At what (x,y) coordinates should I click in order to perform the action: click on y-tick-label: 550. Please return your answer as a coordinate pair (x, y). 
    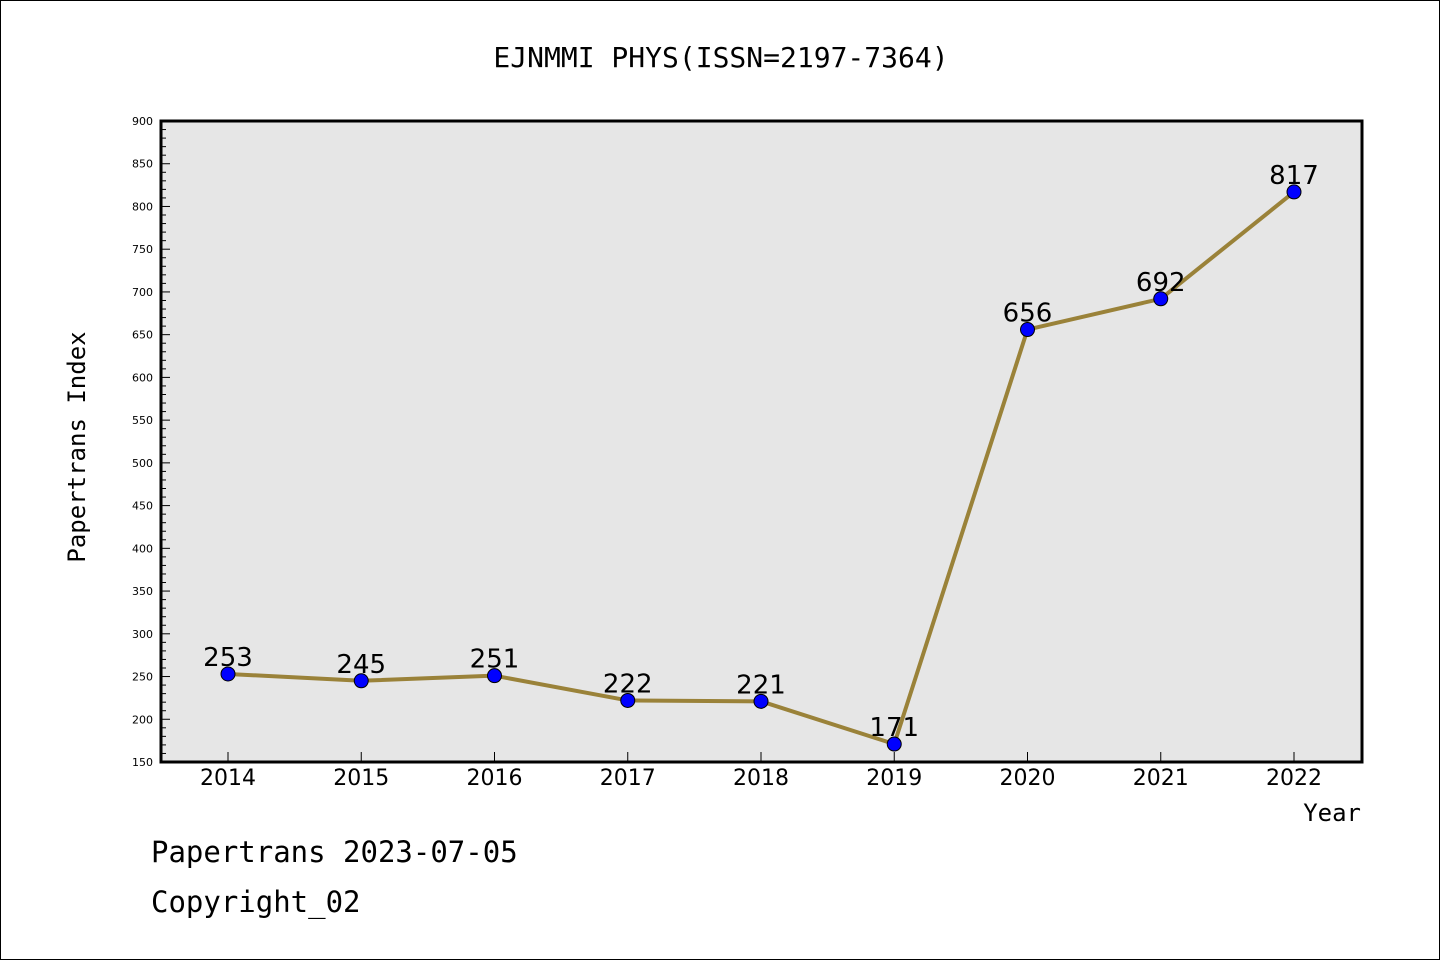
    Looking at the image, I should click on (142, 420).